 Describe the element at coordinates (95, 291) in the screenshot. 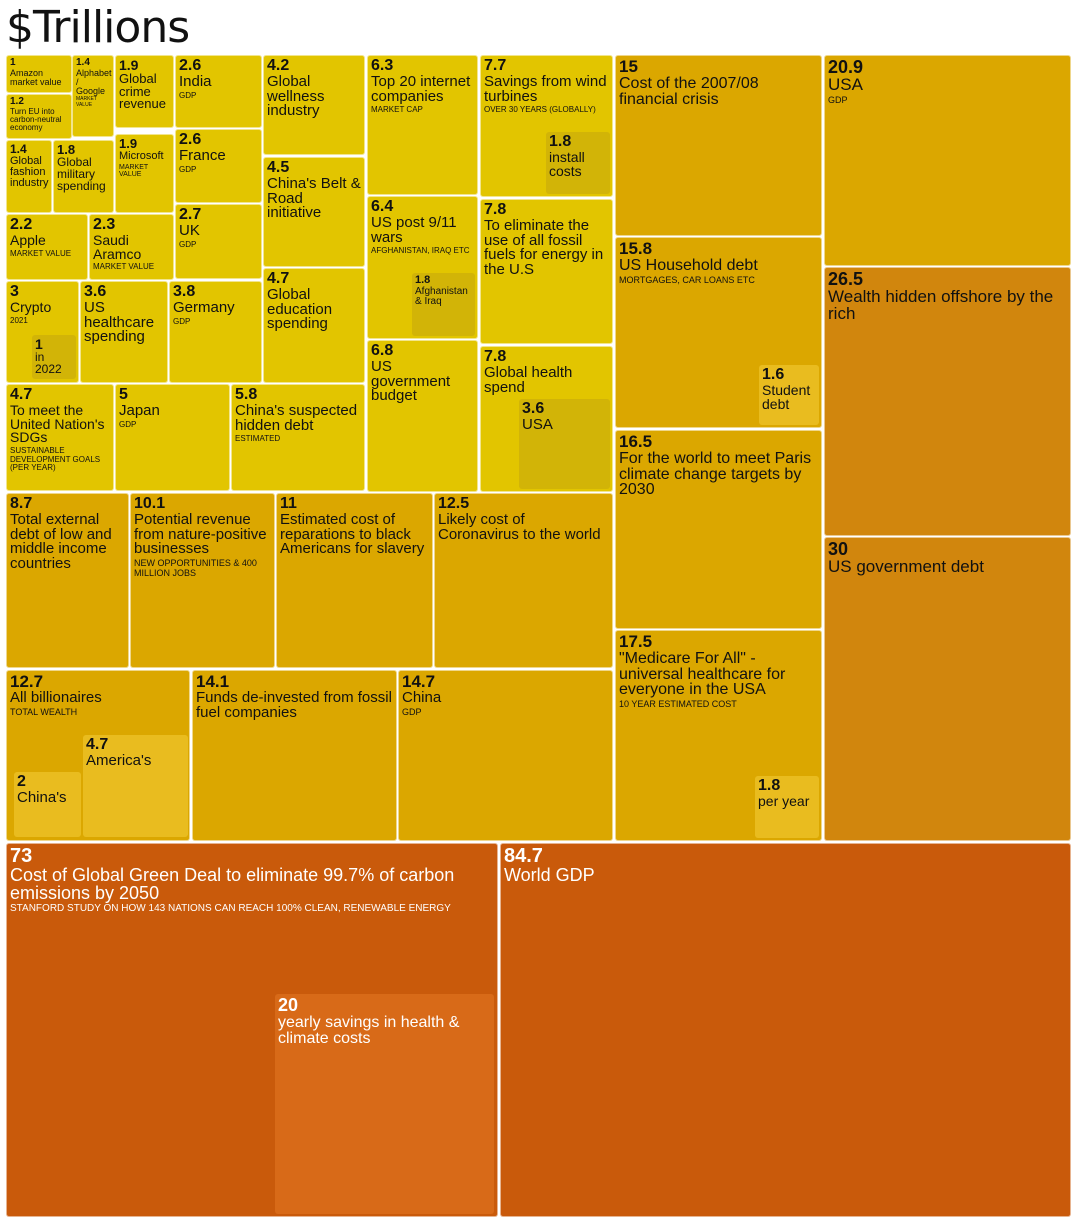

I see `tile-value: 3.6` at that location.